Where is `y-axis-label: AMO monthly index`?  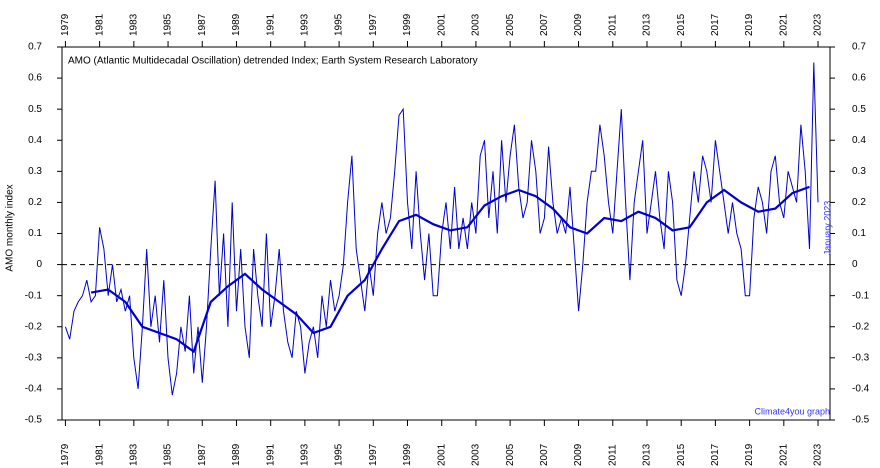
y-axis-label: AMO monthly index is located at coordinates (10, 227).